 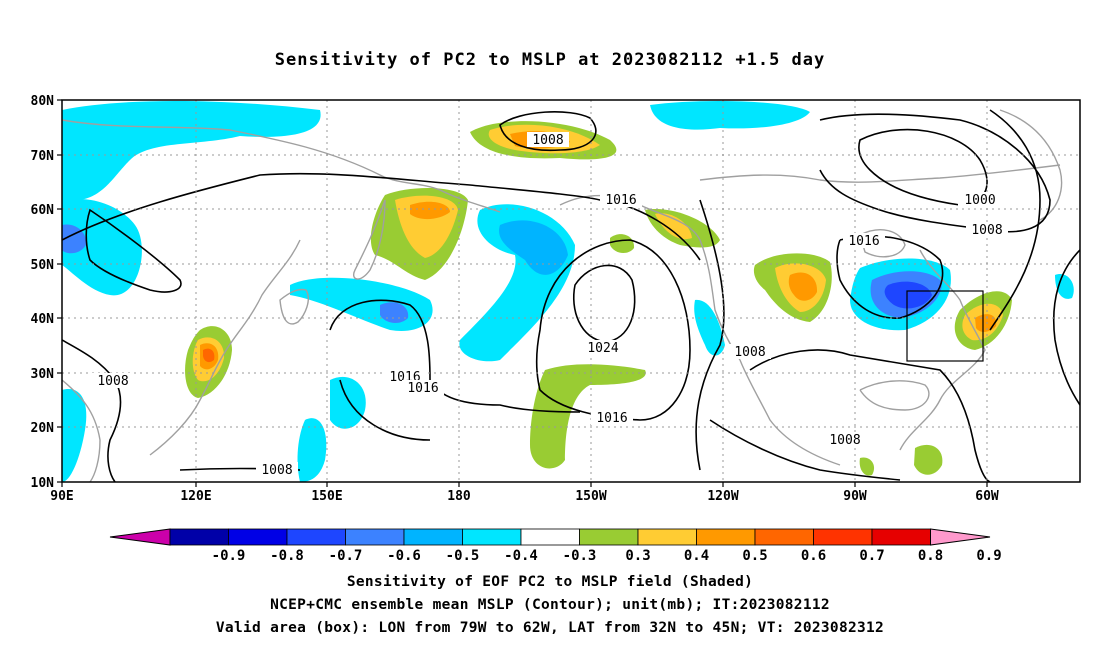 What do you see at coordinates (191, 151) in the screenshot?
I see `neg-patch-arctic-west` at bounding box center [191, 151].